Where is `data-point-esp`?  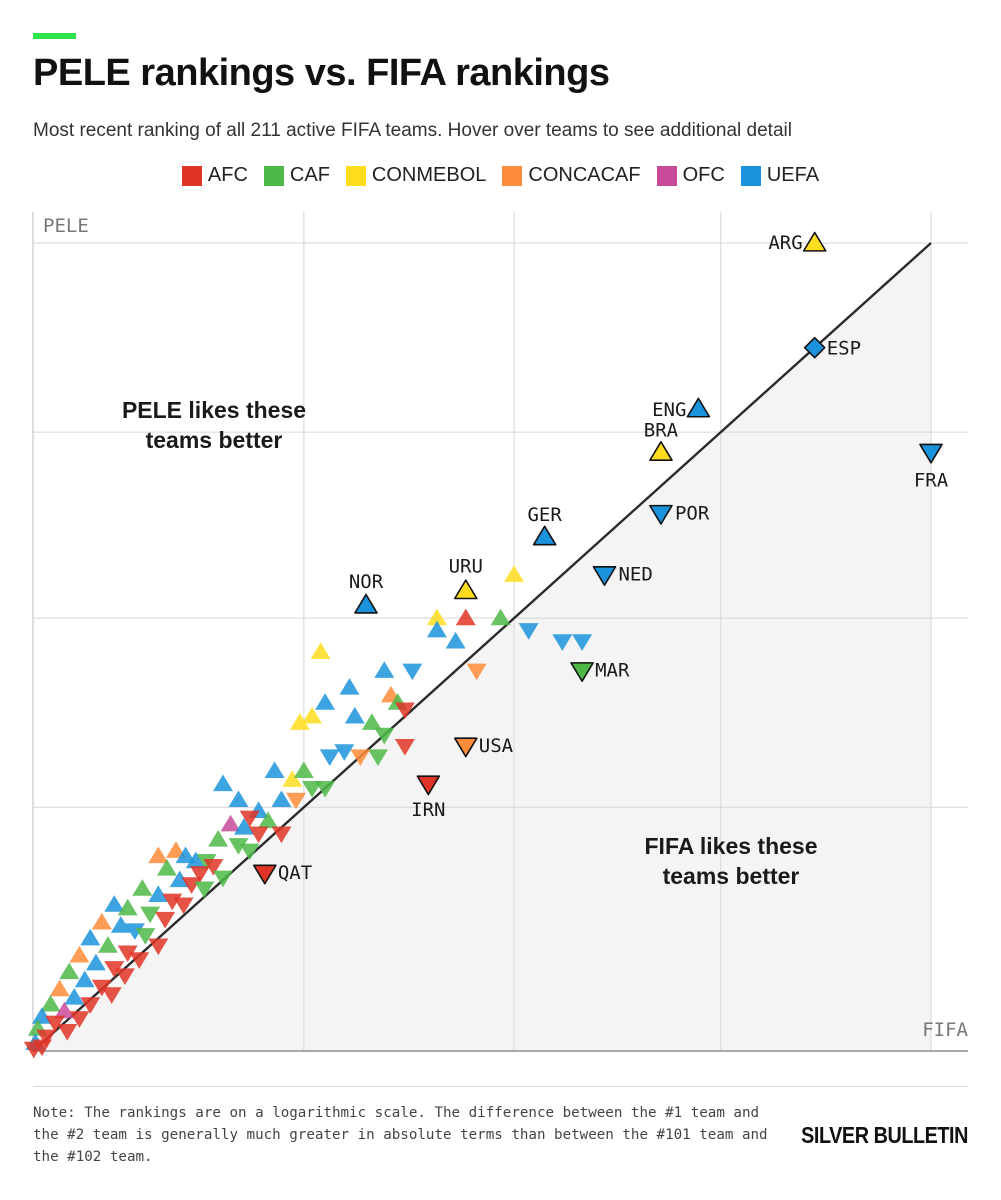 data-point-esp is located at coordinates (814, 347).